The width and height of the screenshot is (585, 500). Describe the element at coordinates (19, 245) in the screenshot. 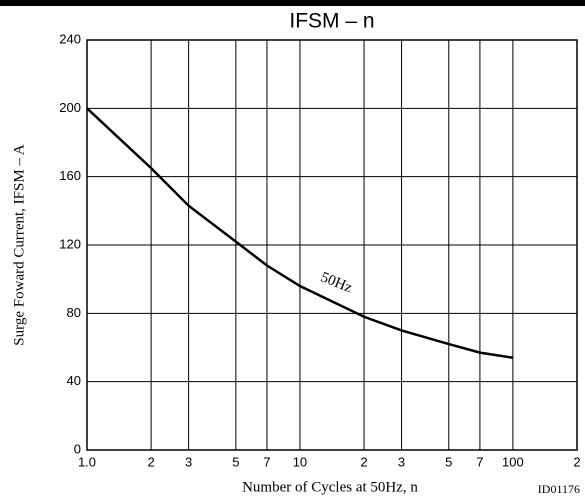

I see `y-axis-label: Surge Foward Current, IFSM – A` at that location.